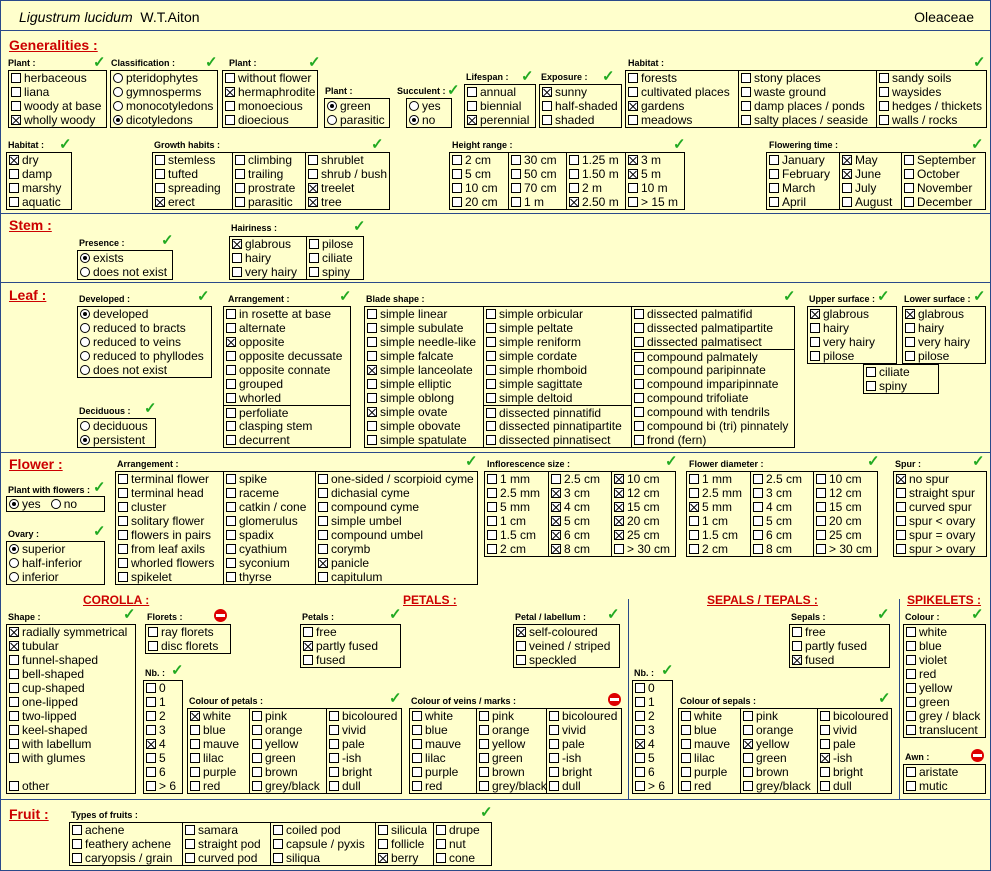 Image resolution: width=991 pixels, height=871 pixels. Describe the element at coordinates (943, 202) in the screenshot. I see `option-item: December` at that location.